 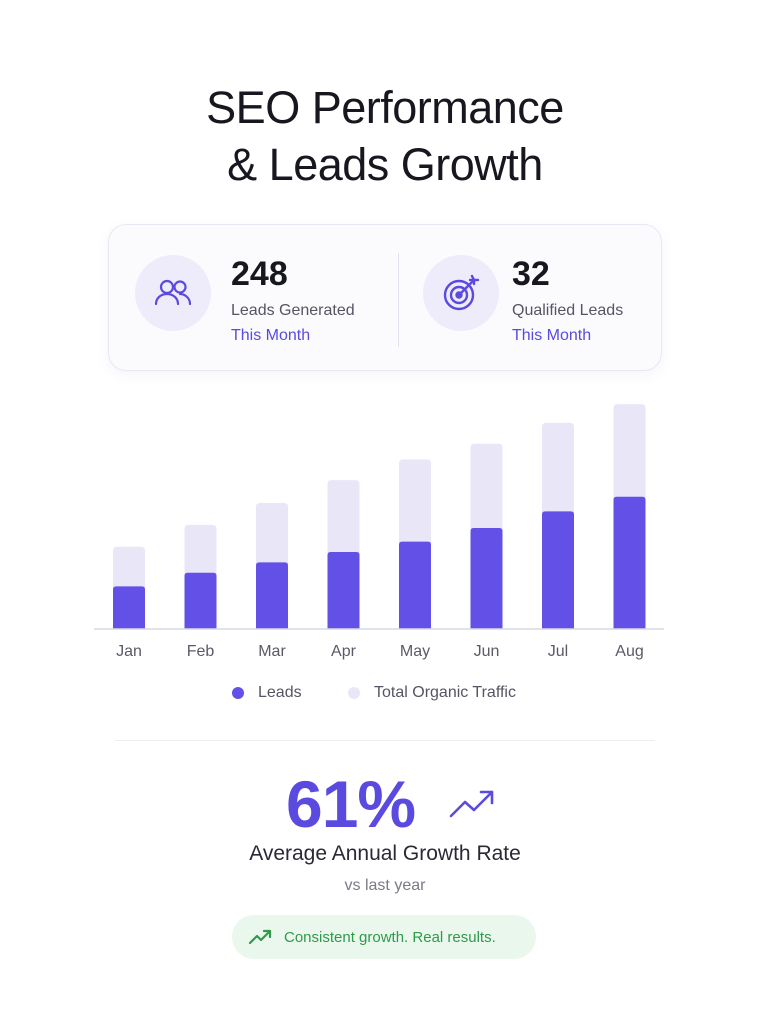 I want to click on bar-leads-jun, so click(x=486, y=578).